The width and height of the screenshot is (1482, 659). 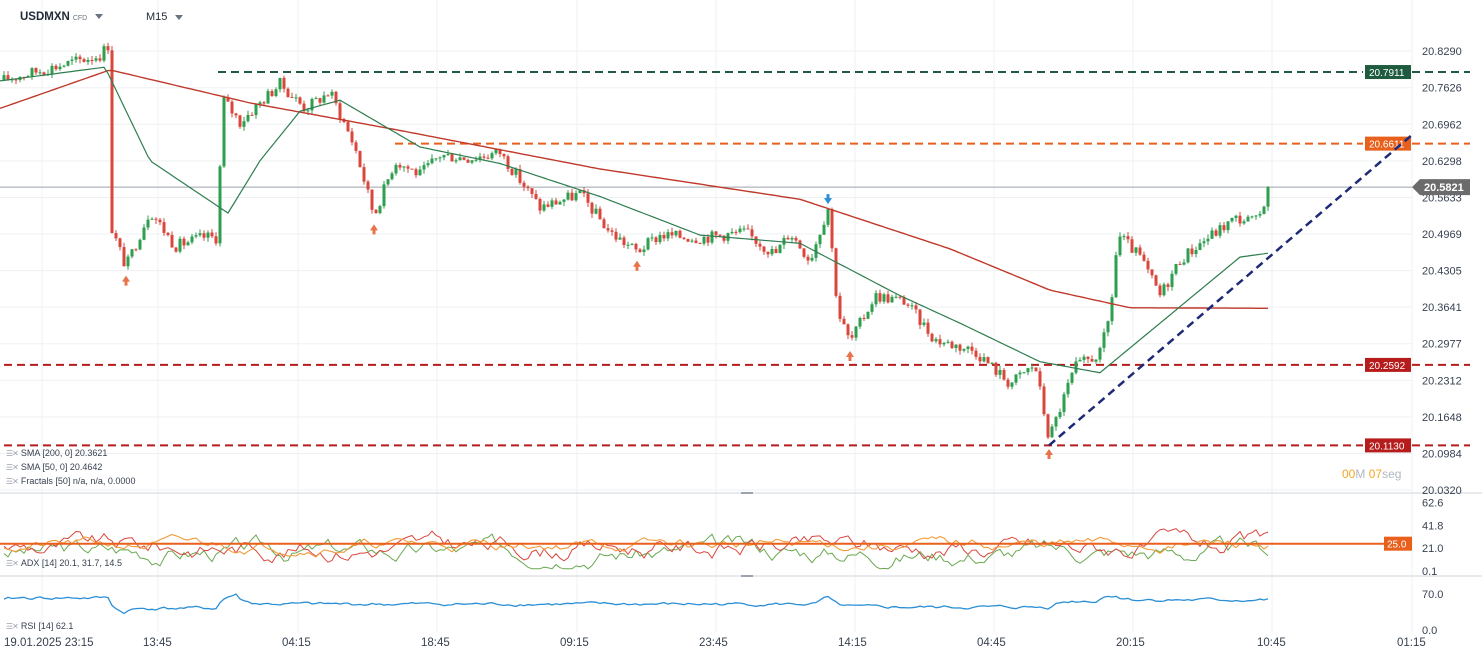 What do you see at coordinates (61, 467) in the screenshot?
I see `indicator-label: SMA [50, 0] 20.4642` at bounding box center [61, 467].